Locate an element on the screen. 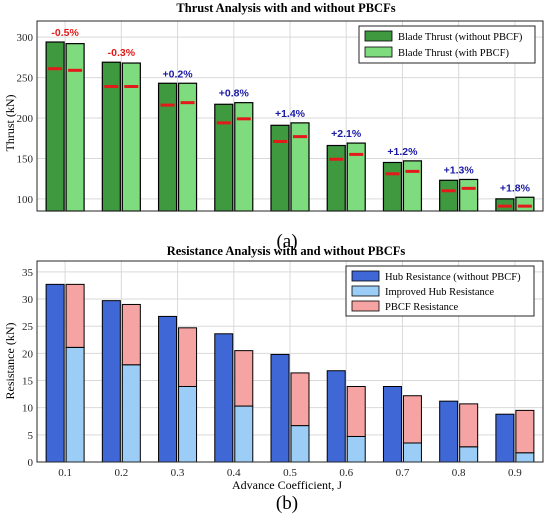 Image resolution: width=550 pixels, height=522 pixels. chart-b-xlabel: Advance Coefficient, J is located at coordinates (287, 485).